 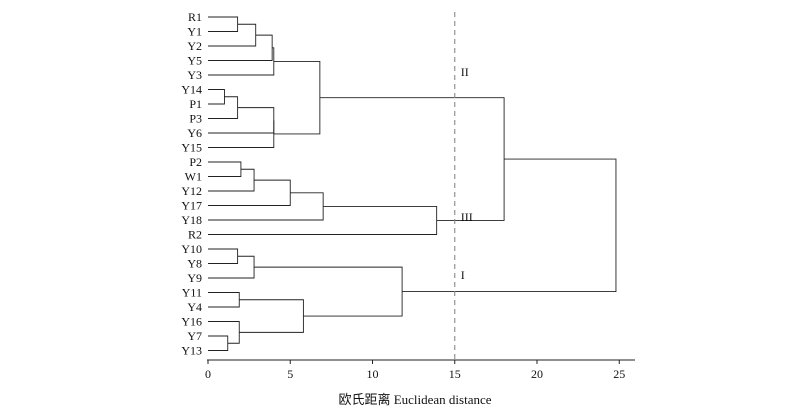 I want to click on leaf-label-y6: Y6, so click(x=194, y=133).